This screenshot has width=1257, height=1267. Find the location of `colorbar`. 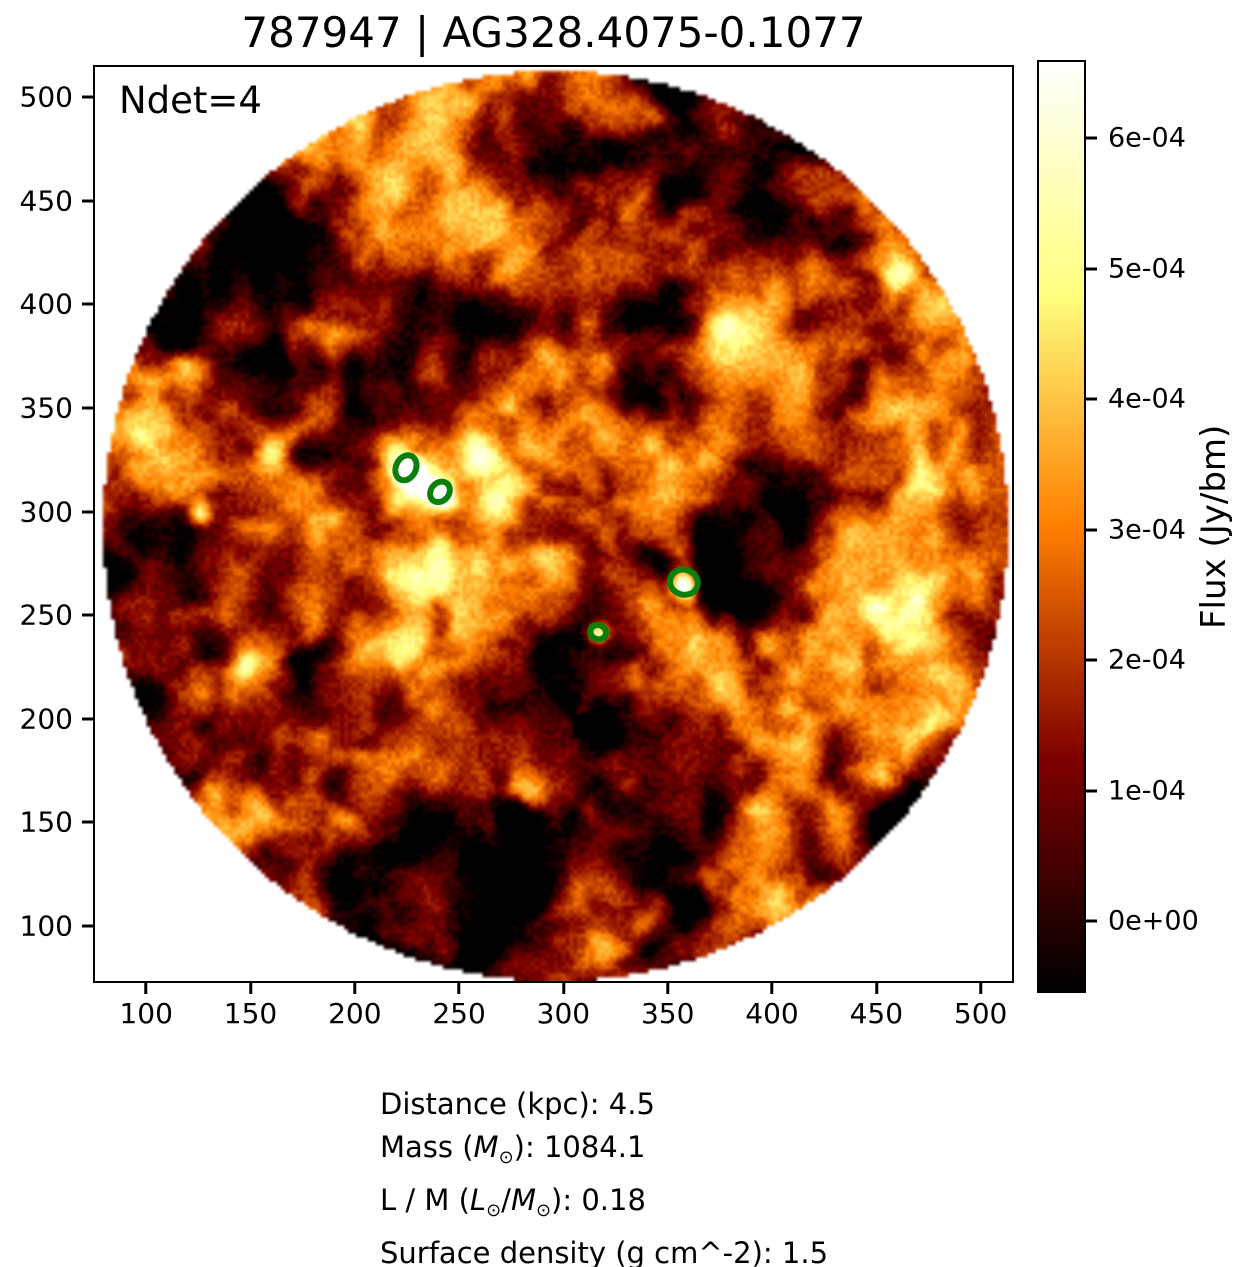

colorbar is located at coordinates (1061, 526).